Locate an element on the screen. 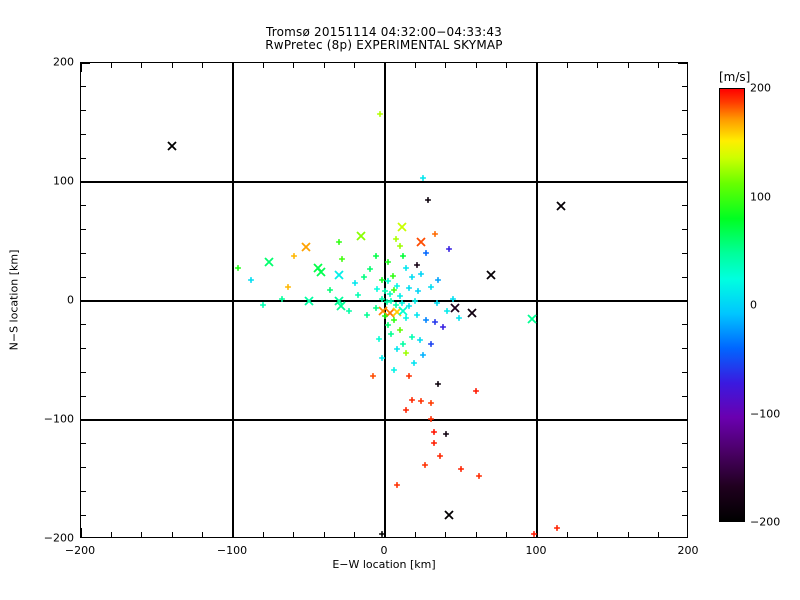 Image resolution: width=800 pixels, height=600 pixels. y-tick-label: −200 is located at coordinates (58, 538).